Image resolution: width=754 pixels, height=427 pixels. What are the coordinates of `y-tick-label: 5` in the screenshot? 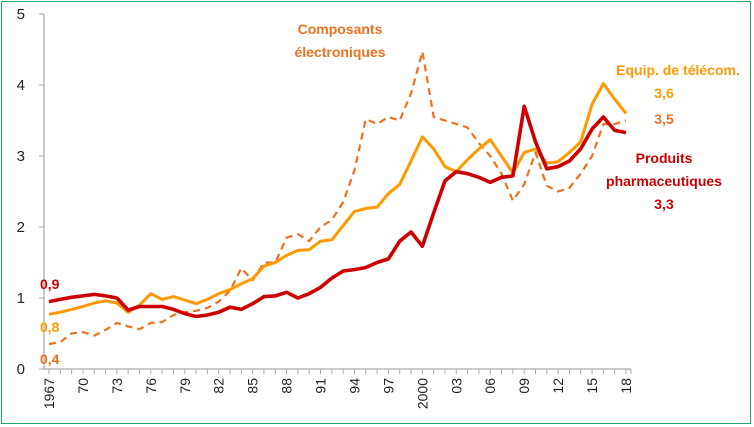 It's located at (21, 14).